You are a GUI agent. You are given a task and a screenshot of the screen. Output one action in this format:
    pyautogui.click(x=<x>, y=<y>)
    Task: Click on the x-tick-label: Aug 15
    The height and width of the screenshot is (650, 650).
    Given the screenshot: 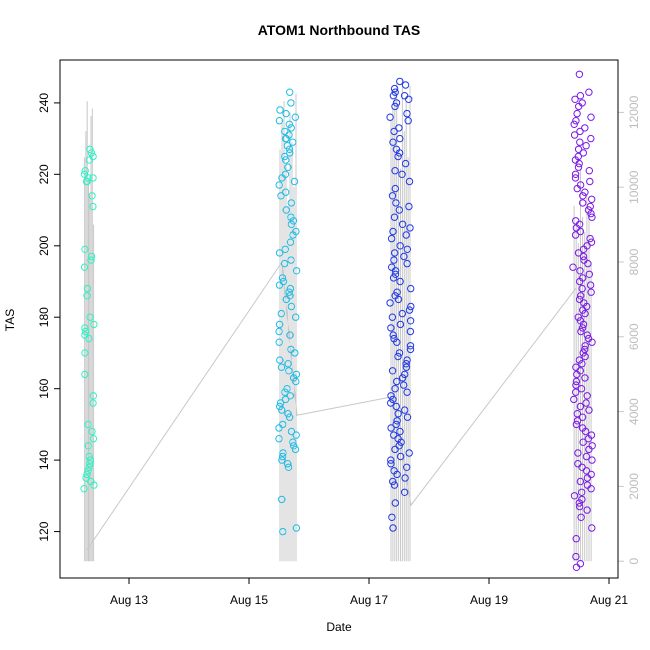 What is the action you would take?
    pyautogui.click(x=249, y=600)
    